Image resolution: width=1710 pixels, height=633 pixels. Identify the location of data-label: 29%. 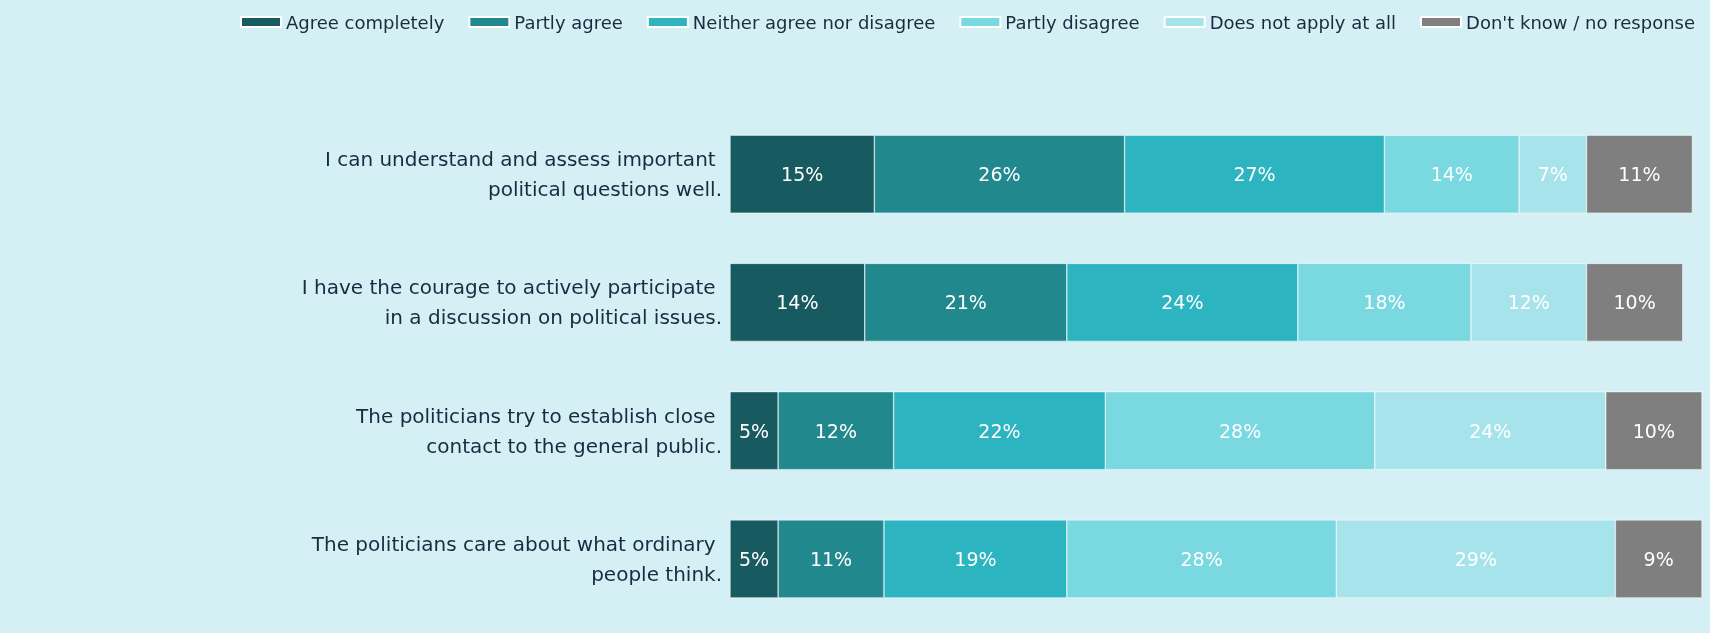
(1475, 558).